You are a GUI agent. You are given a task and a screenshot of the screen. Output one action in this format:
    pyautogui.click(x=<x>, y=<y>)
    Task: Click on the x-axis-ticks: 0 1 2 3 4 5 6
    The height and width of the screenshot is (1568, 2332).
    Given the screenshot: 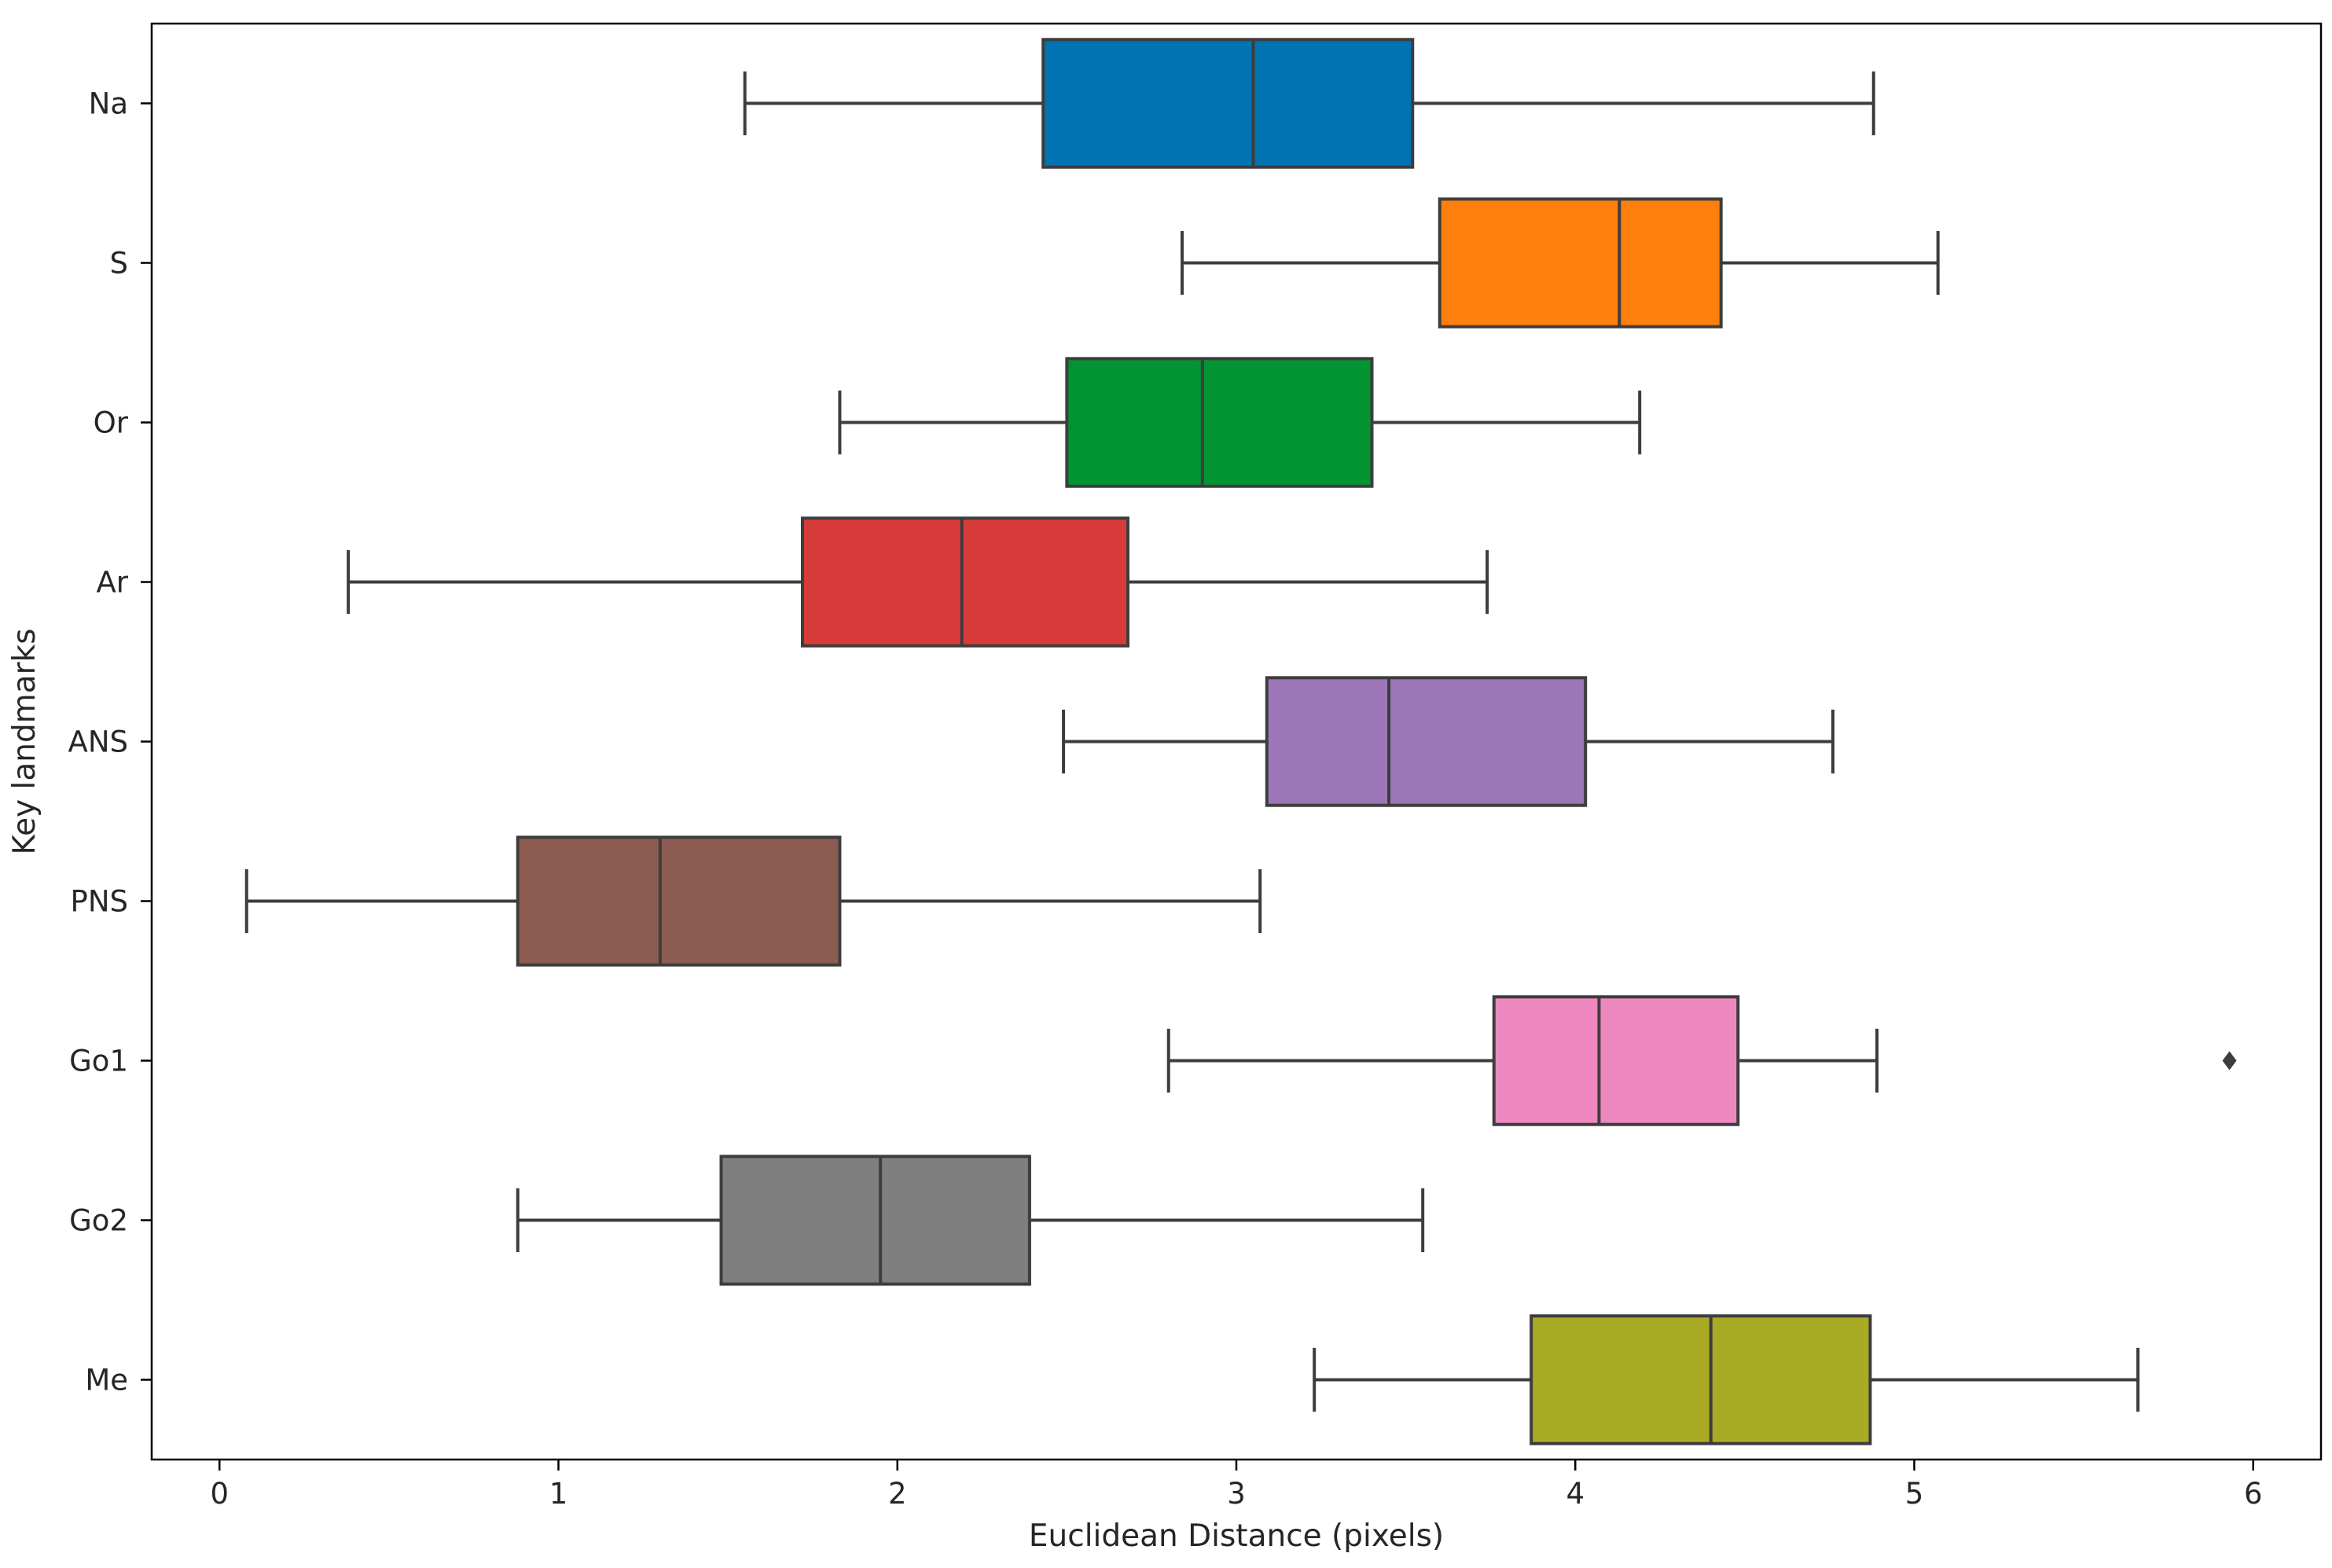 What is the action you would take?
    pyautogui.click(x=1236, y=1485)
    